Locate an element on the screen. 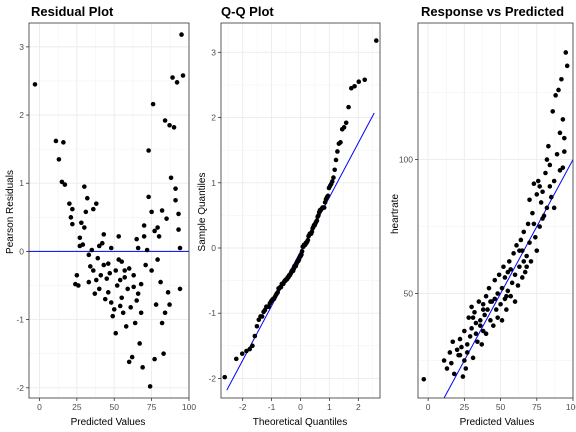  response-plot-x-tick-label: 75 is located at coordinates (537, 407).